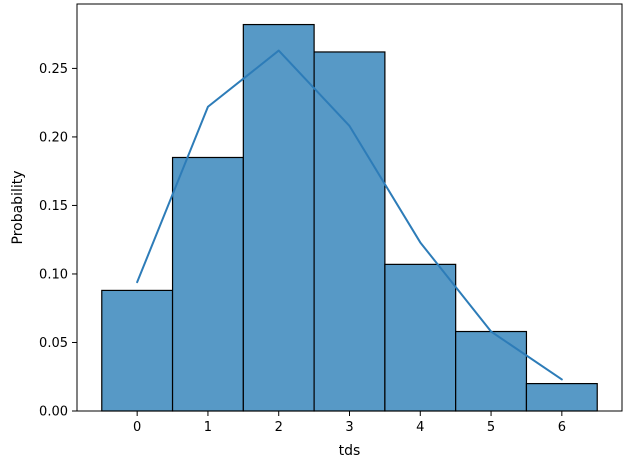 This screenshot has width=630, height=466. I want to click on y-tick-label: 0.10, so click(53, 274).